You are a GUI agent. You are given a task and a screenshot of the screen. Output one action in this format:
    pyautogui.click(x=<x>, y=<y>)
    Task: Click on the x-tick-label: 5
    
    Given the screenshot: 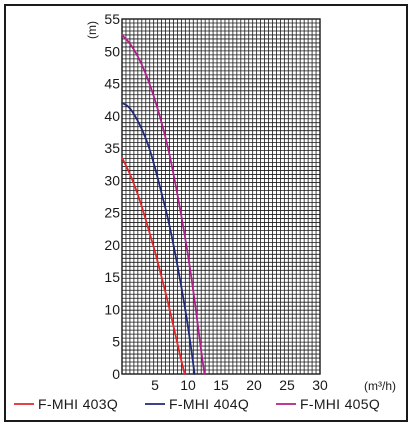 What is the action you would take?
    pyautogui.click(x=155, y=385)
    